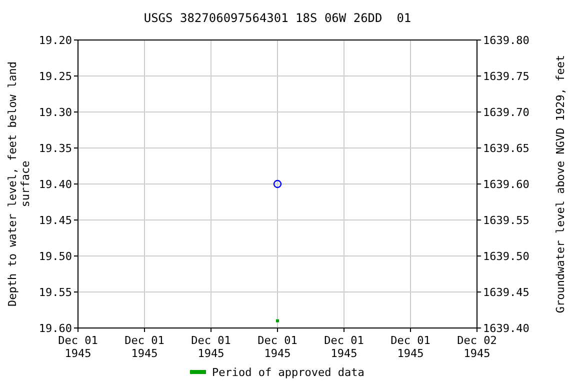  What do you see at coordinates (506, 256) in the screenshot?
I see `y2-tick-label: 1639.50` at bounding box center [506, 256].